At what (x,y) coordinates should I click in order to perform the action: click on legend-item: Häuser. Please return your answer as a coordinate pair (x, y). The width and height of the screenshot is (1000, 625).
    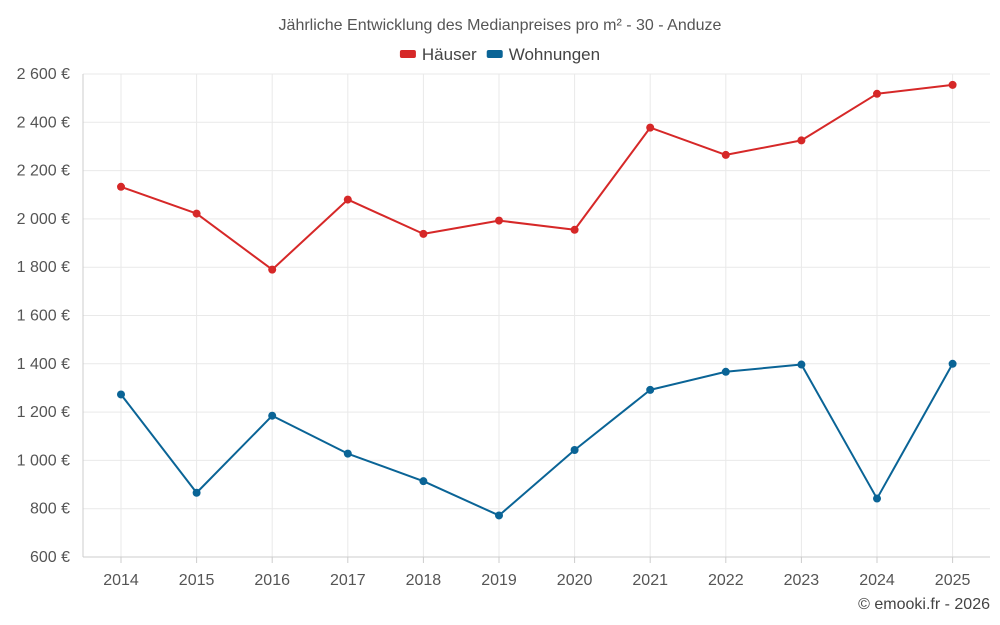
    Looking at the image, I should click on (438, 54).